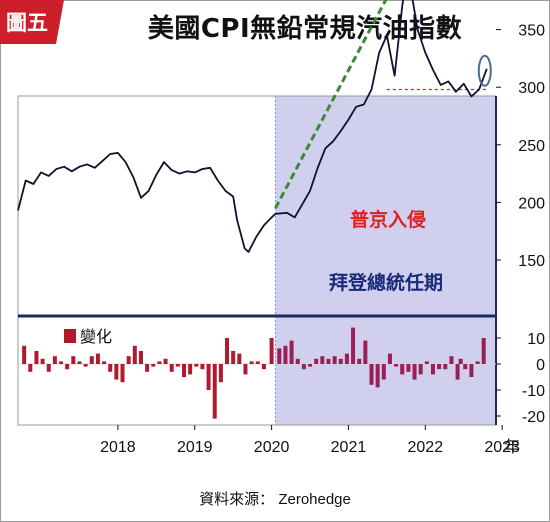 The width and height of the screenshot is (550, 522). I want to click on x-tick-label: 2022, so click(426, 447).